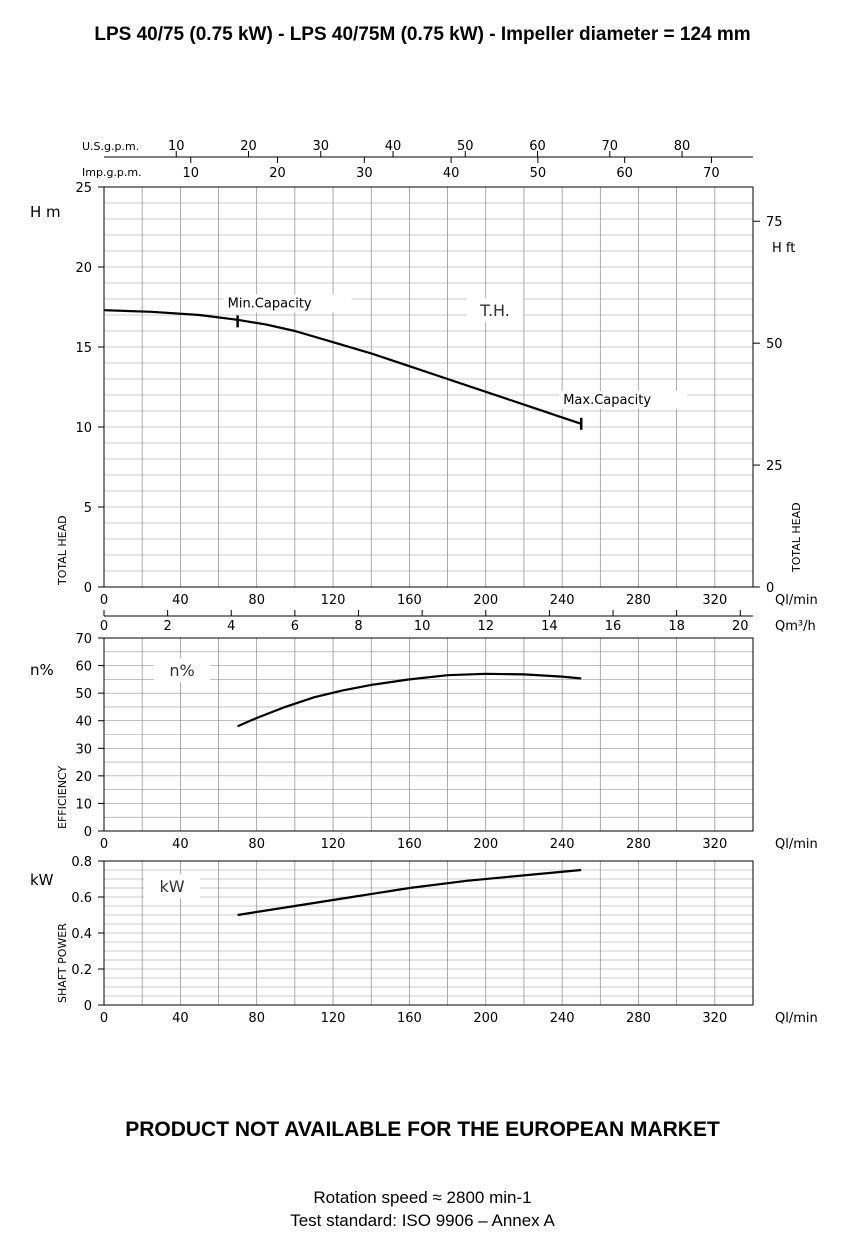 The image size is (845, 1239). What do you see at coordinates (110, 146) in the screenshot?
I see `top-axis-us-label: U.S.g.p.m.` at bounding box center [110, 146].